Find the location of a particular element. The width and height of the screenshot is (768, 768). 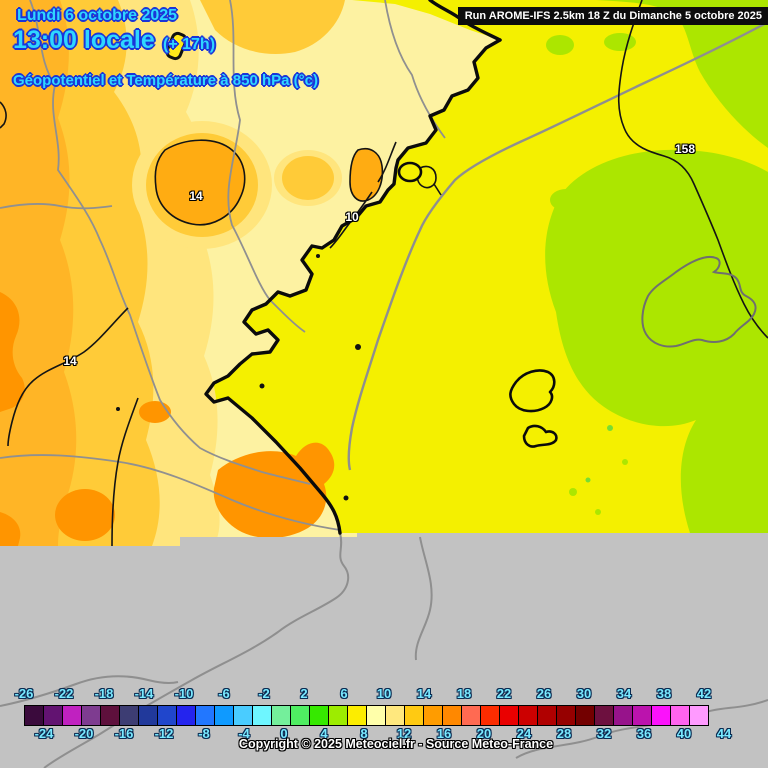

bright-green-specks is located at coordinates (599, 454).